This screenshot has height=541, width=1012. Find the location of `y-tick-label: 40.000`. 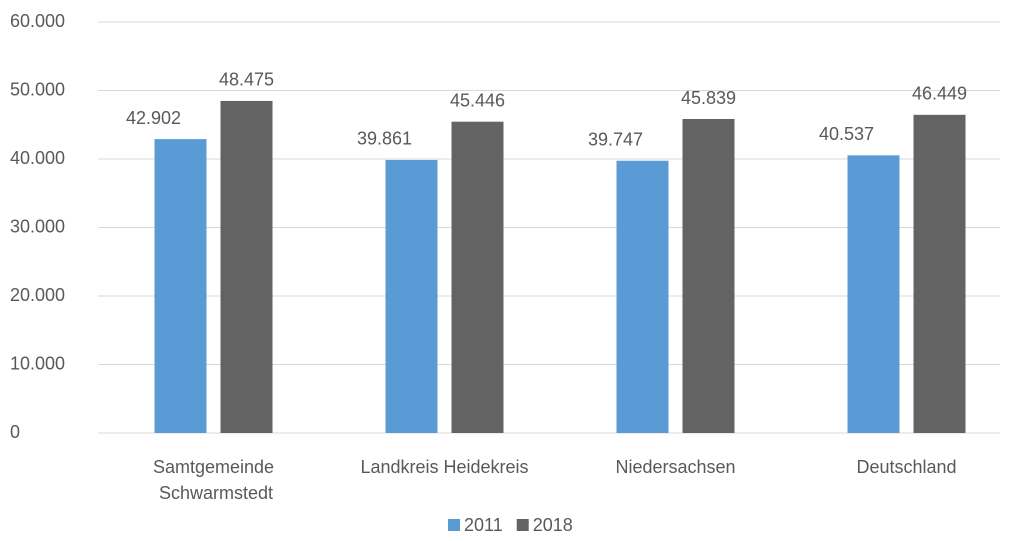

y-tick-label: 40.000 is located at coordinates (37, 158).